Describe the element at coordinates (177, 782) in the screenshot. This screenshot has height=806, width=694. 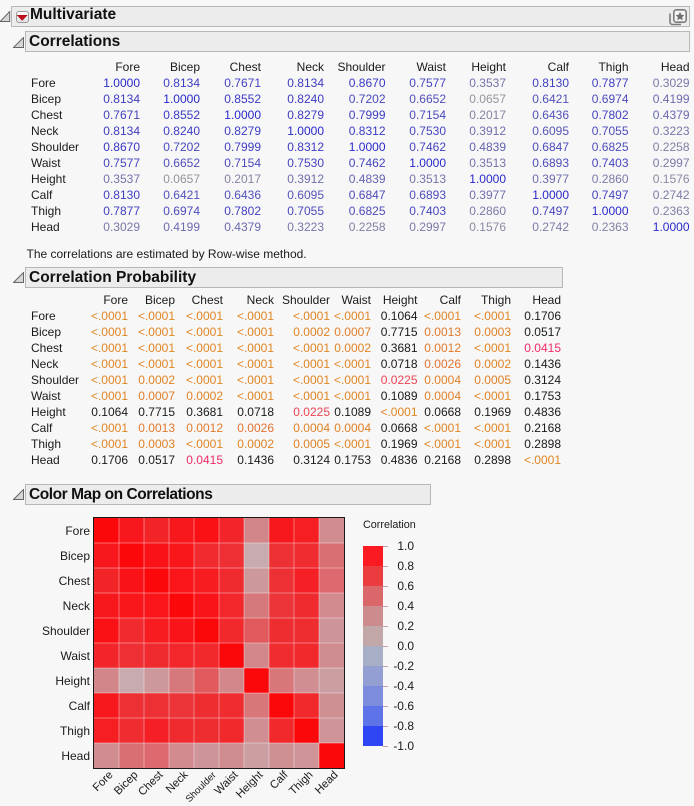
I see `svg-text: Neck` at that location.